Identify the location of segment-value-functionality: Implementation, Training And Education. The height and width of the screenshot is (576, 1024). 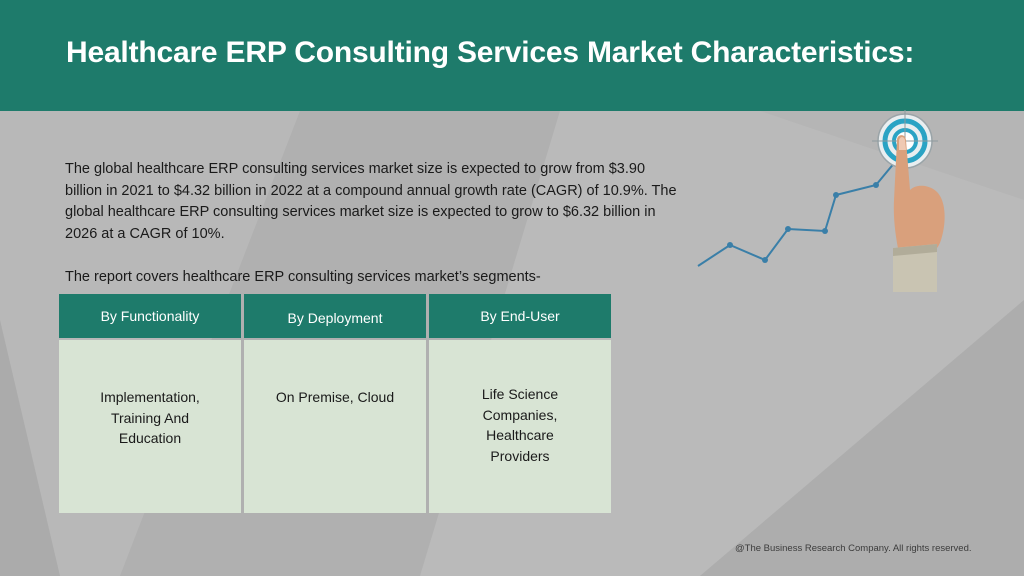
(150, 426).